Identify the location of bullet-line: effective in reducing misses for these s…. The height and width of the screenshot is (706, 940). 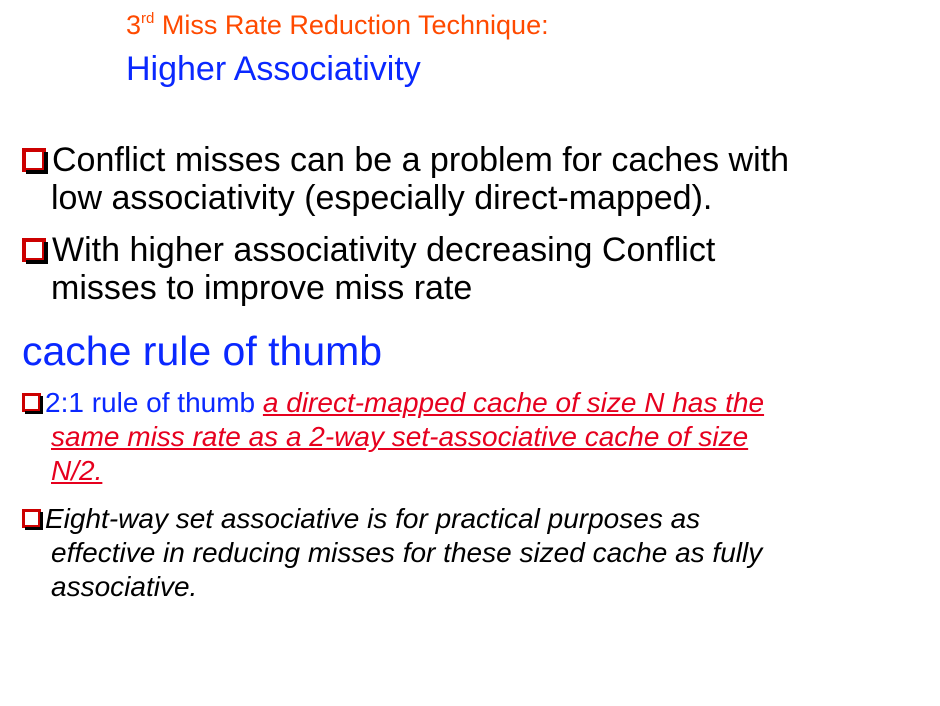
(407, 552).